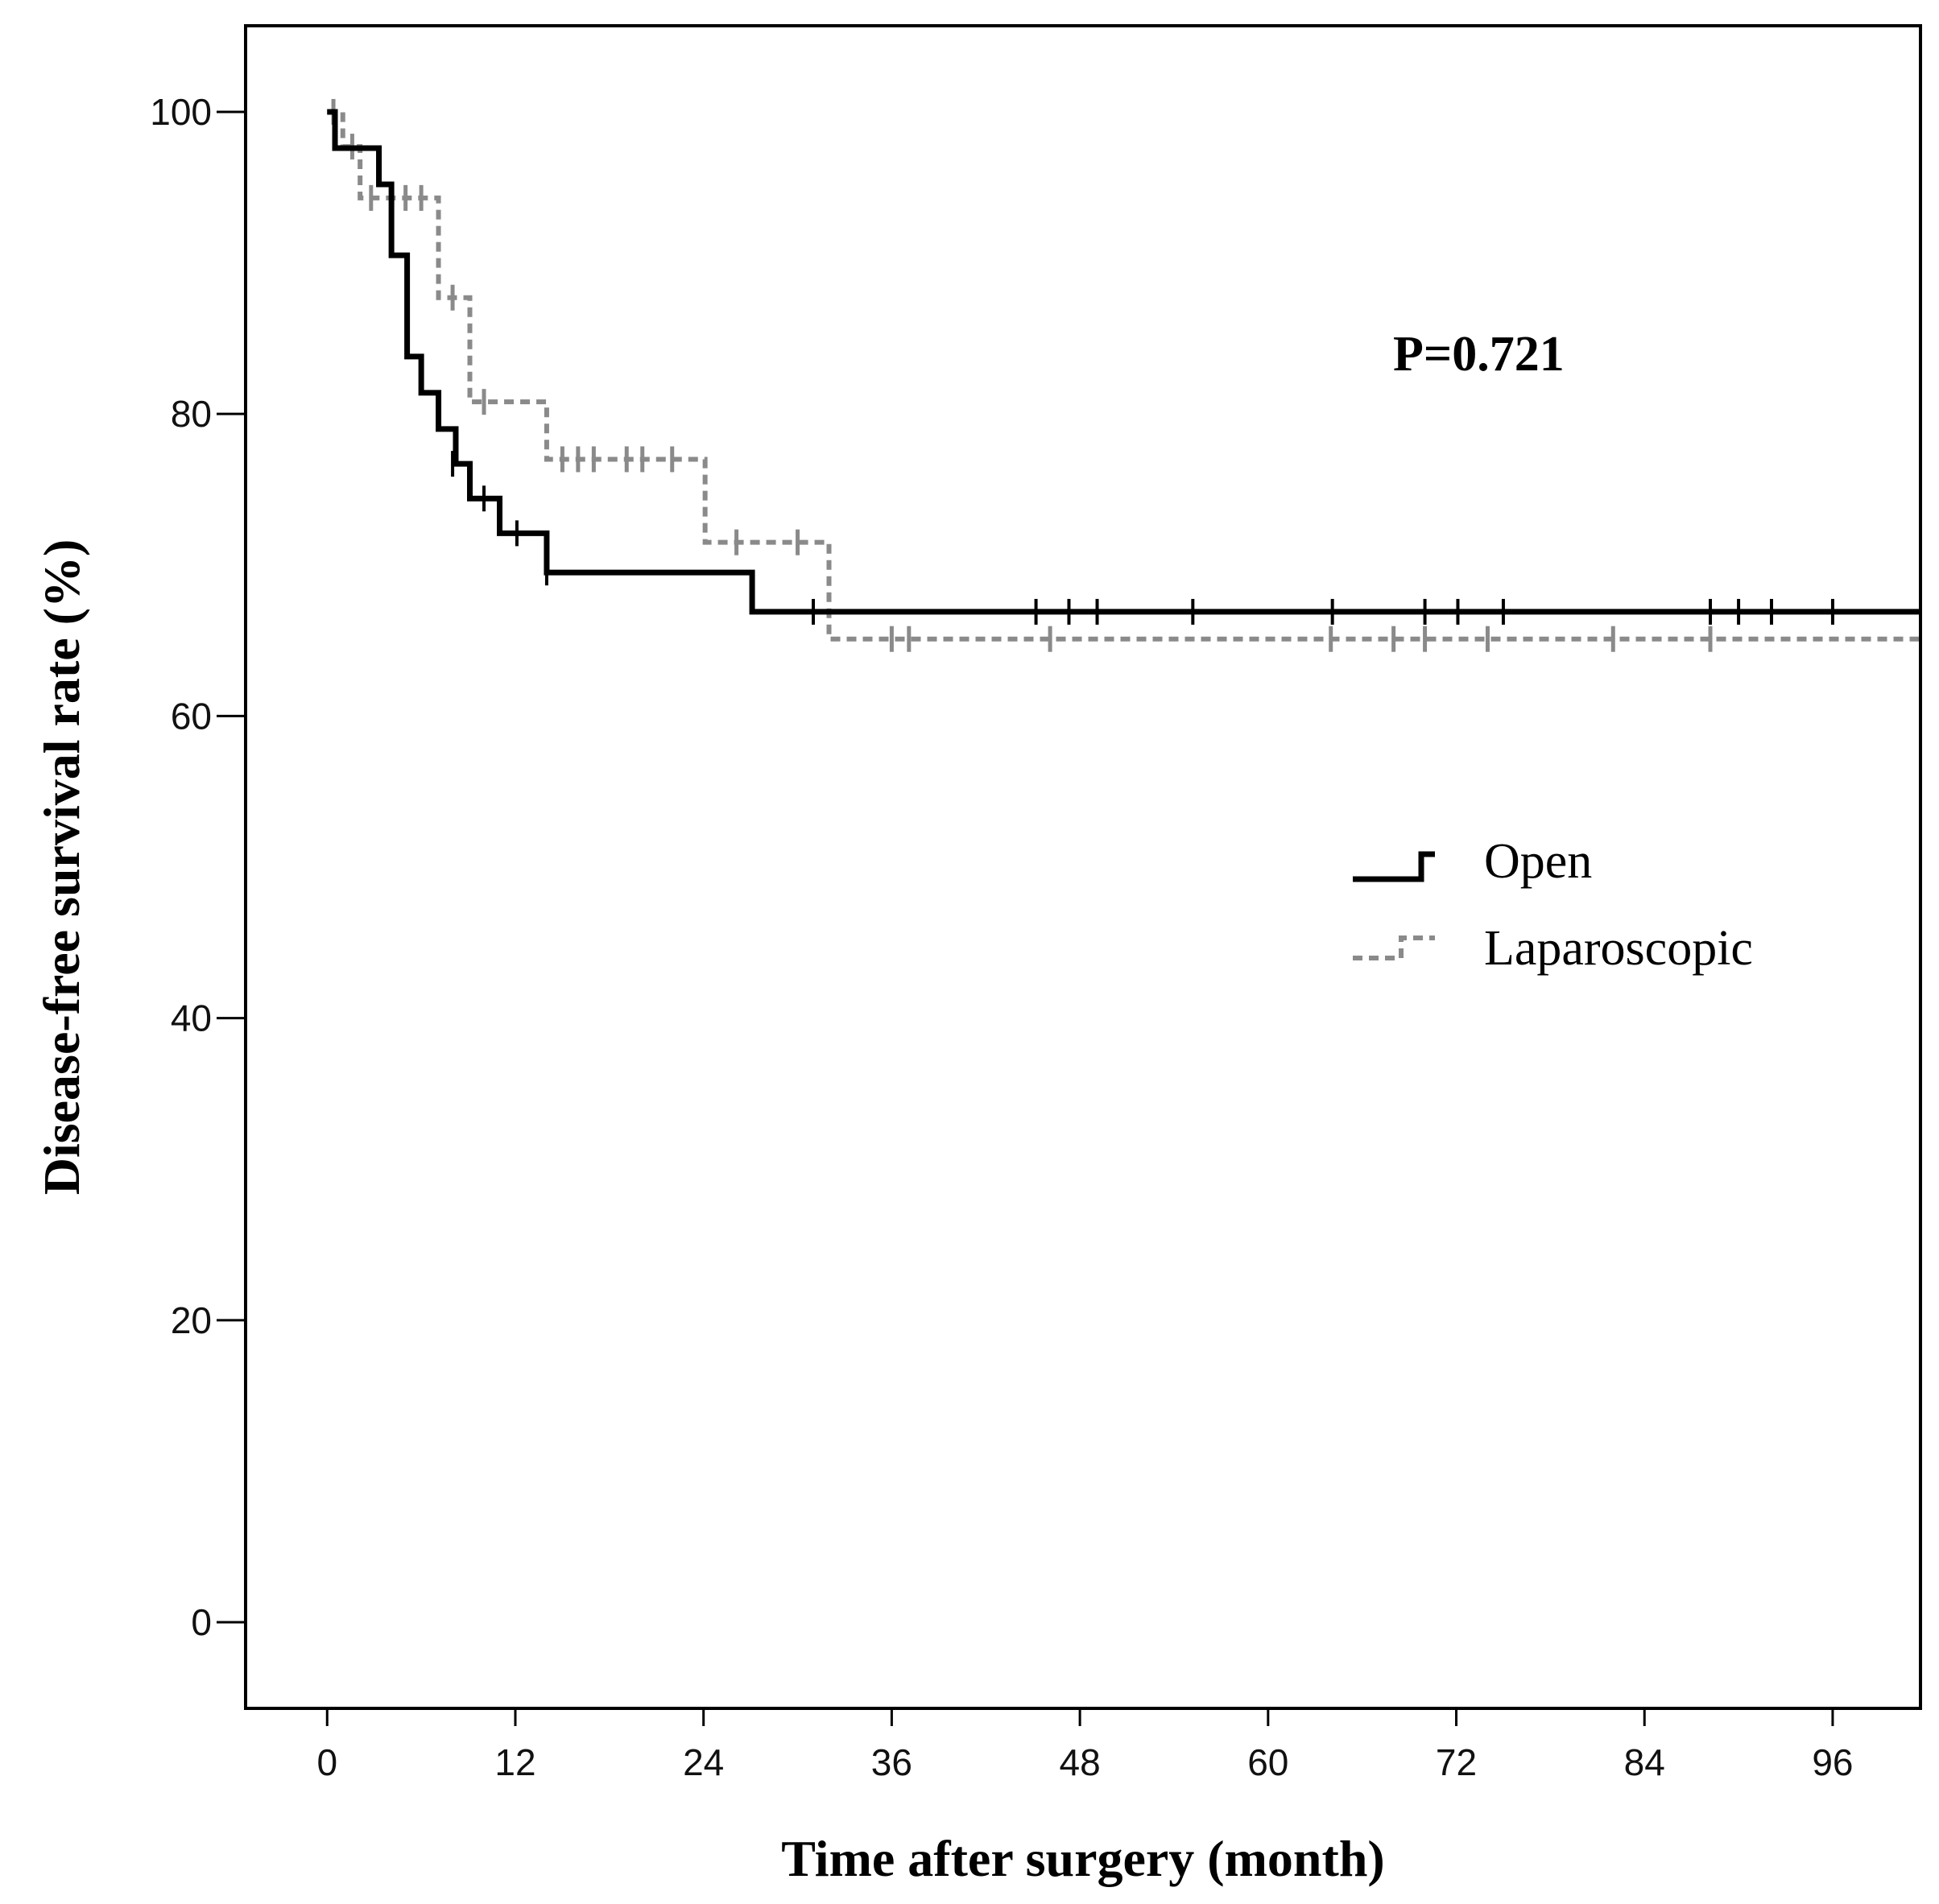 This screenshot has height=1904, width=1939. What do you see at coordinates (514, 1762) in the screenshot?
I see `x-tick-label: 12` at bounding box center [514, 1762].